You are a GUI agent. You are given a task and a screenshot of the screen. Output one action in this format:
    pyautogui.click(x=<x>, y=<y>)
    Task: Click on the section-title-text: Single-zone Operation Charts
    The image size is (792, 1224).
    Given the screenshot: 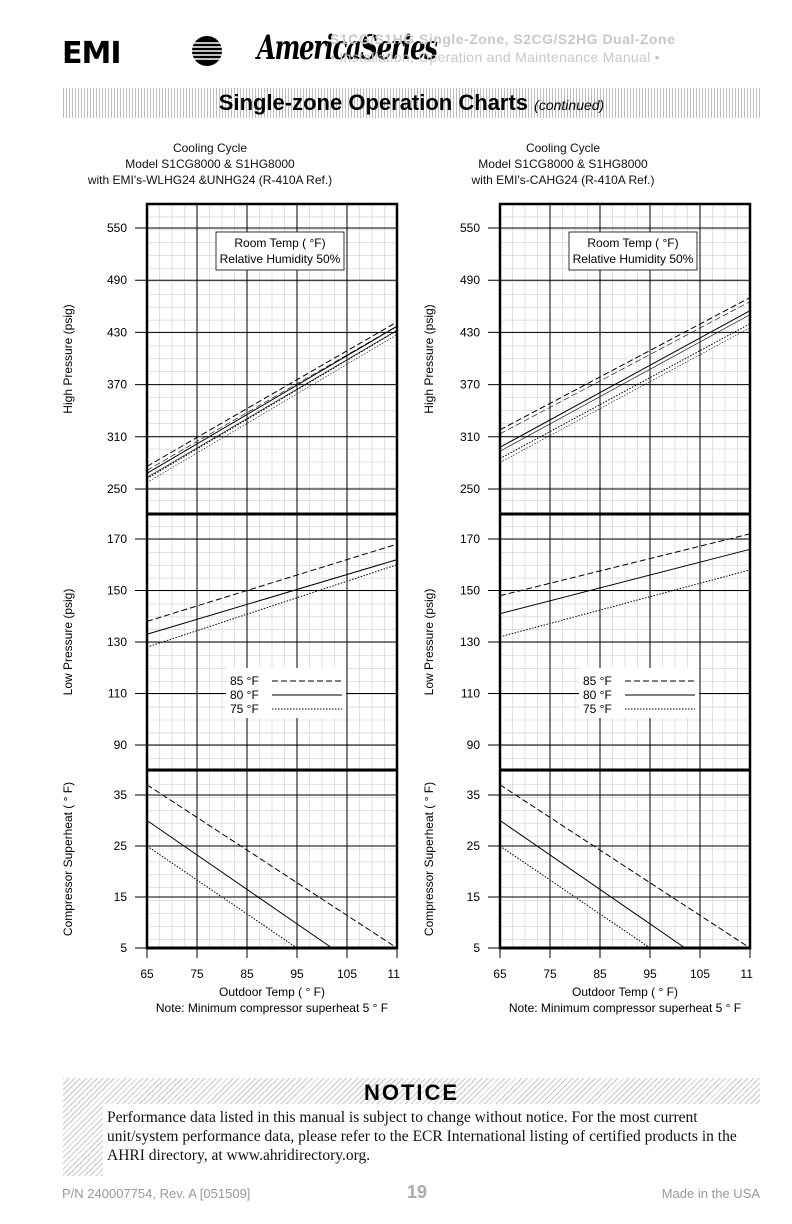 What is the action you would take?
    pyautogui.click(x=373, y=102)
    